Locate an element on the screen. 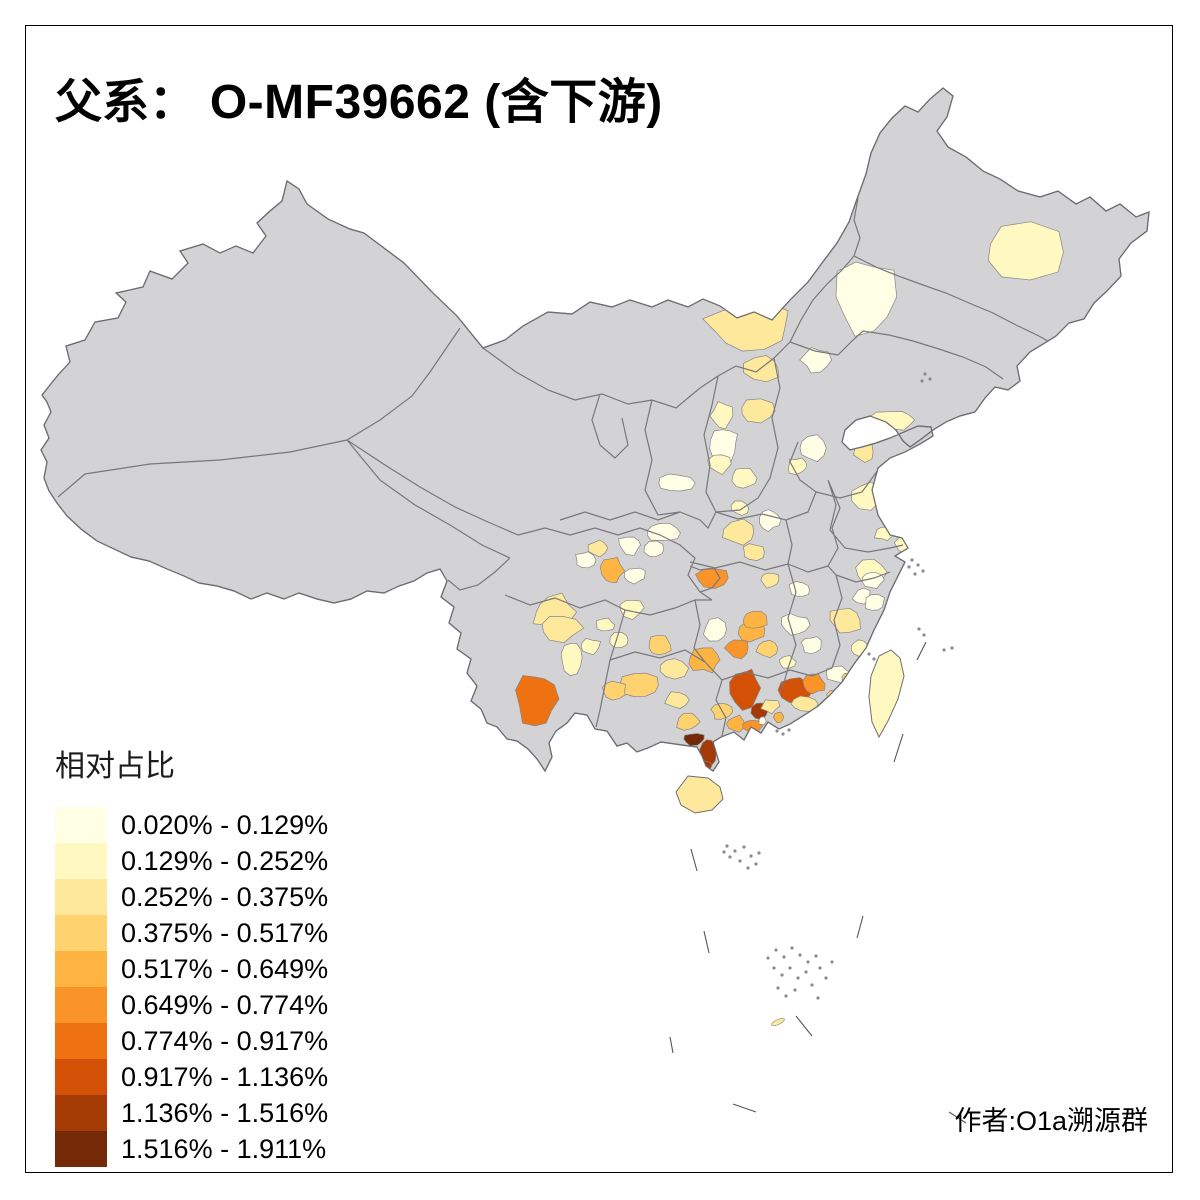 The image size is (1200, 1200). south-china-sea-islands is located at coordinates (838, 686).